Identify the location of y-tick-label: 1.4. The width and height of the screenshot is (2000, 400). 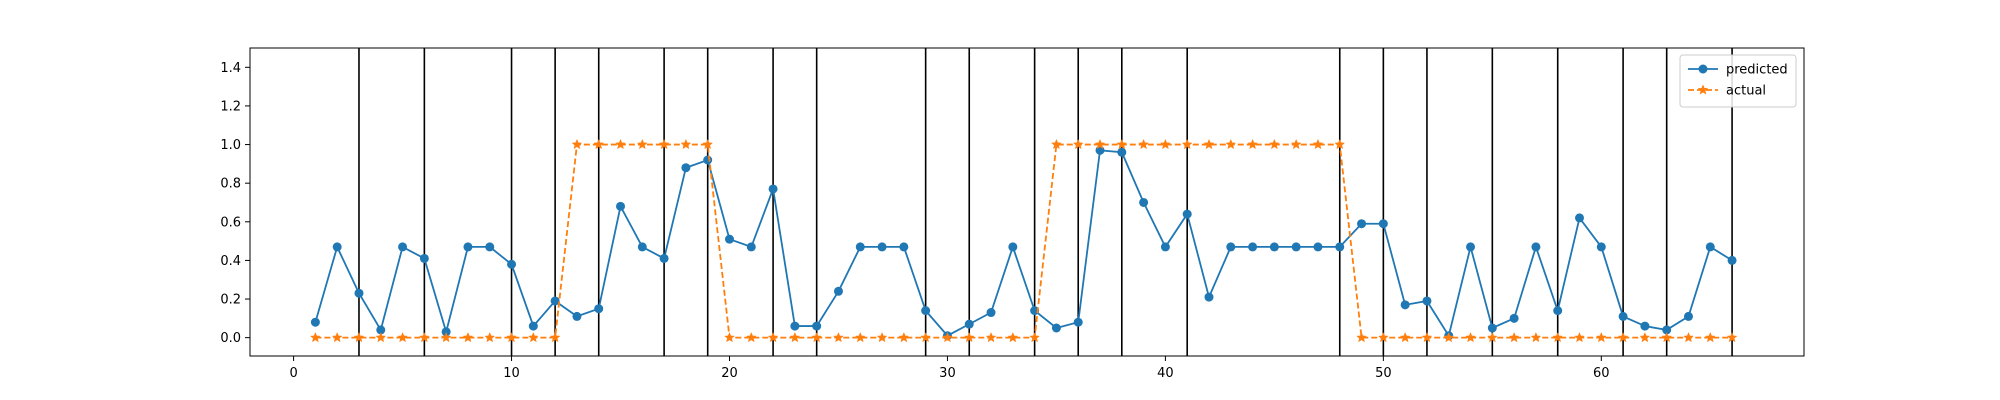
(230, 68).